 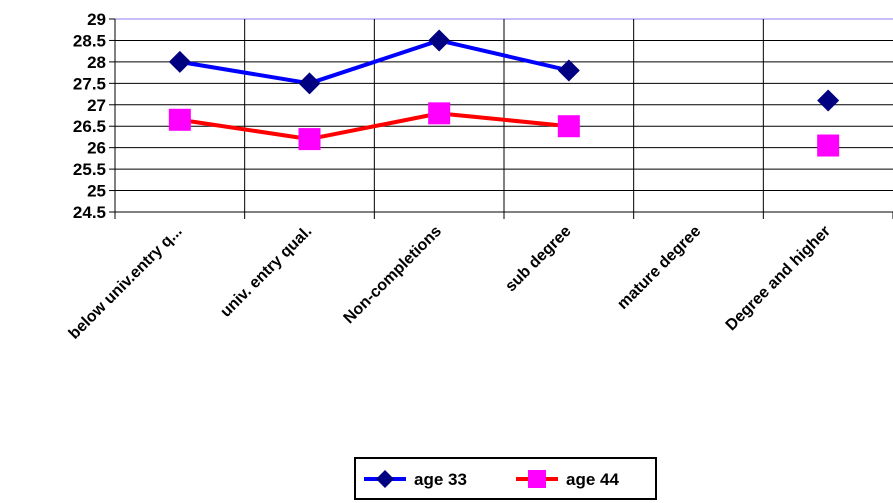 What do you see at coordinates (96, 62) in the screenshot?
I see `y-tick-label: 28` at bounding box center [96, 62].